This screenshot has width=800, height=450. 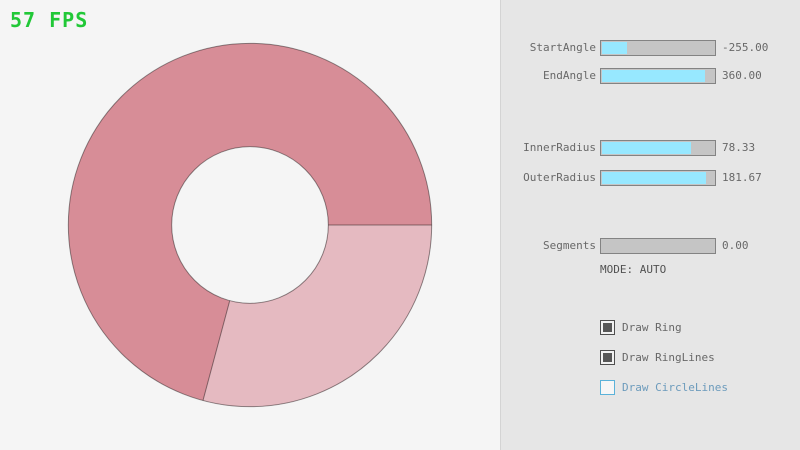 I want to click on draw-ring-label: Draw Ring, so click(x=652, y=327).